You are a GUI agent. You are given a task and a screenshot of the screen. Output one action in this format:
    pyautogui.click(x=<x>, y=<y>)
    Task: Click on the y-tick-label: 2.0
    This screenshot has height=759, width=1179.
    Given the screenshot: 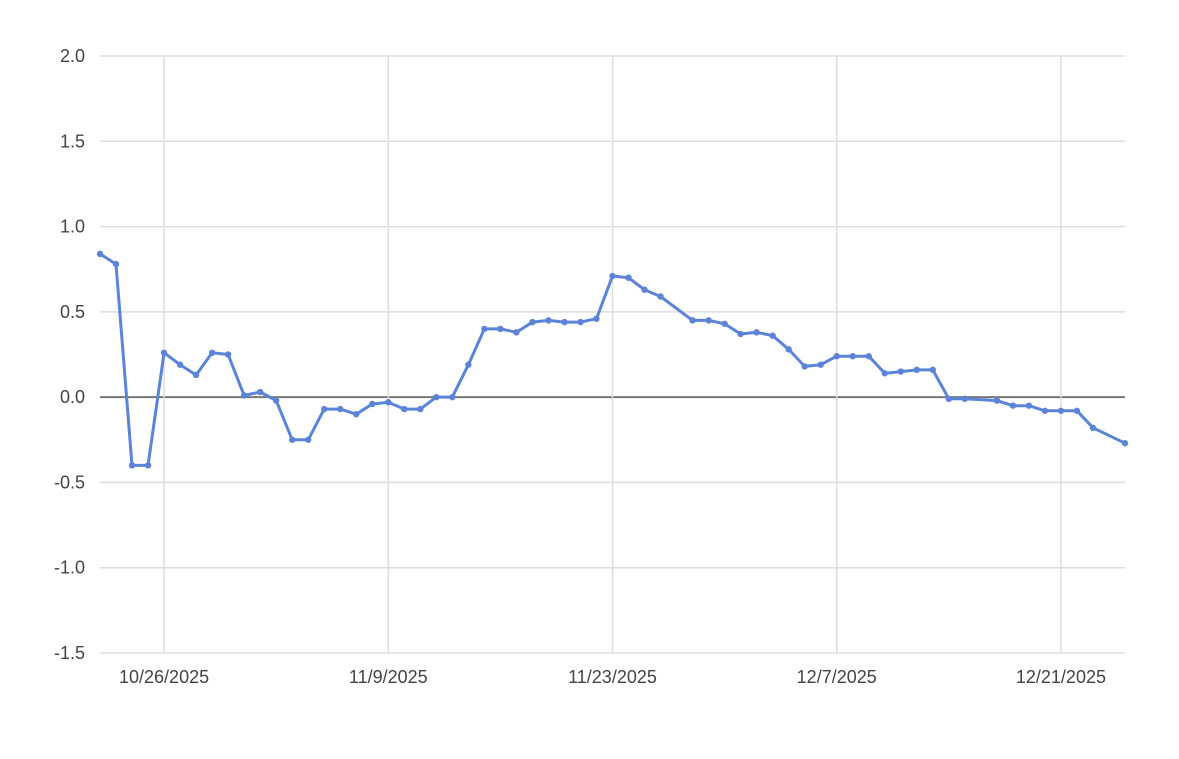 What is the action you would take?
    pyautogui.click(x=72, y=56)
    